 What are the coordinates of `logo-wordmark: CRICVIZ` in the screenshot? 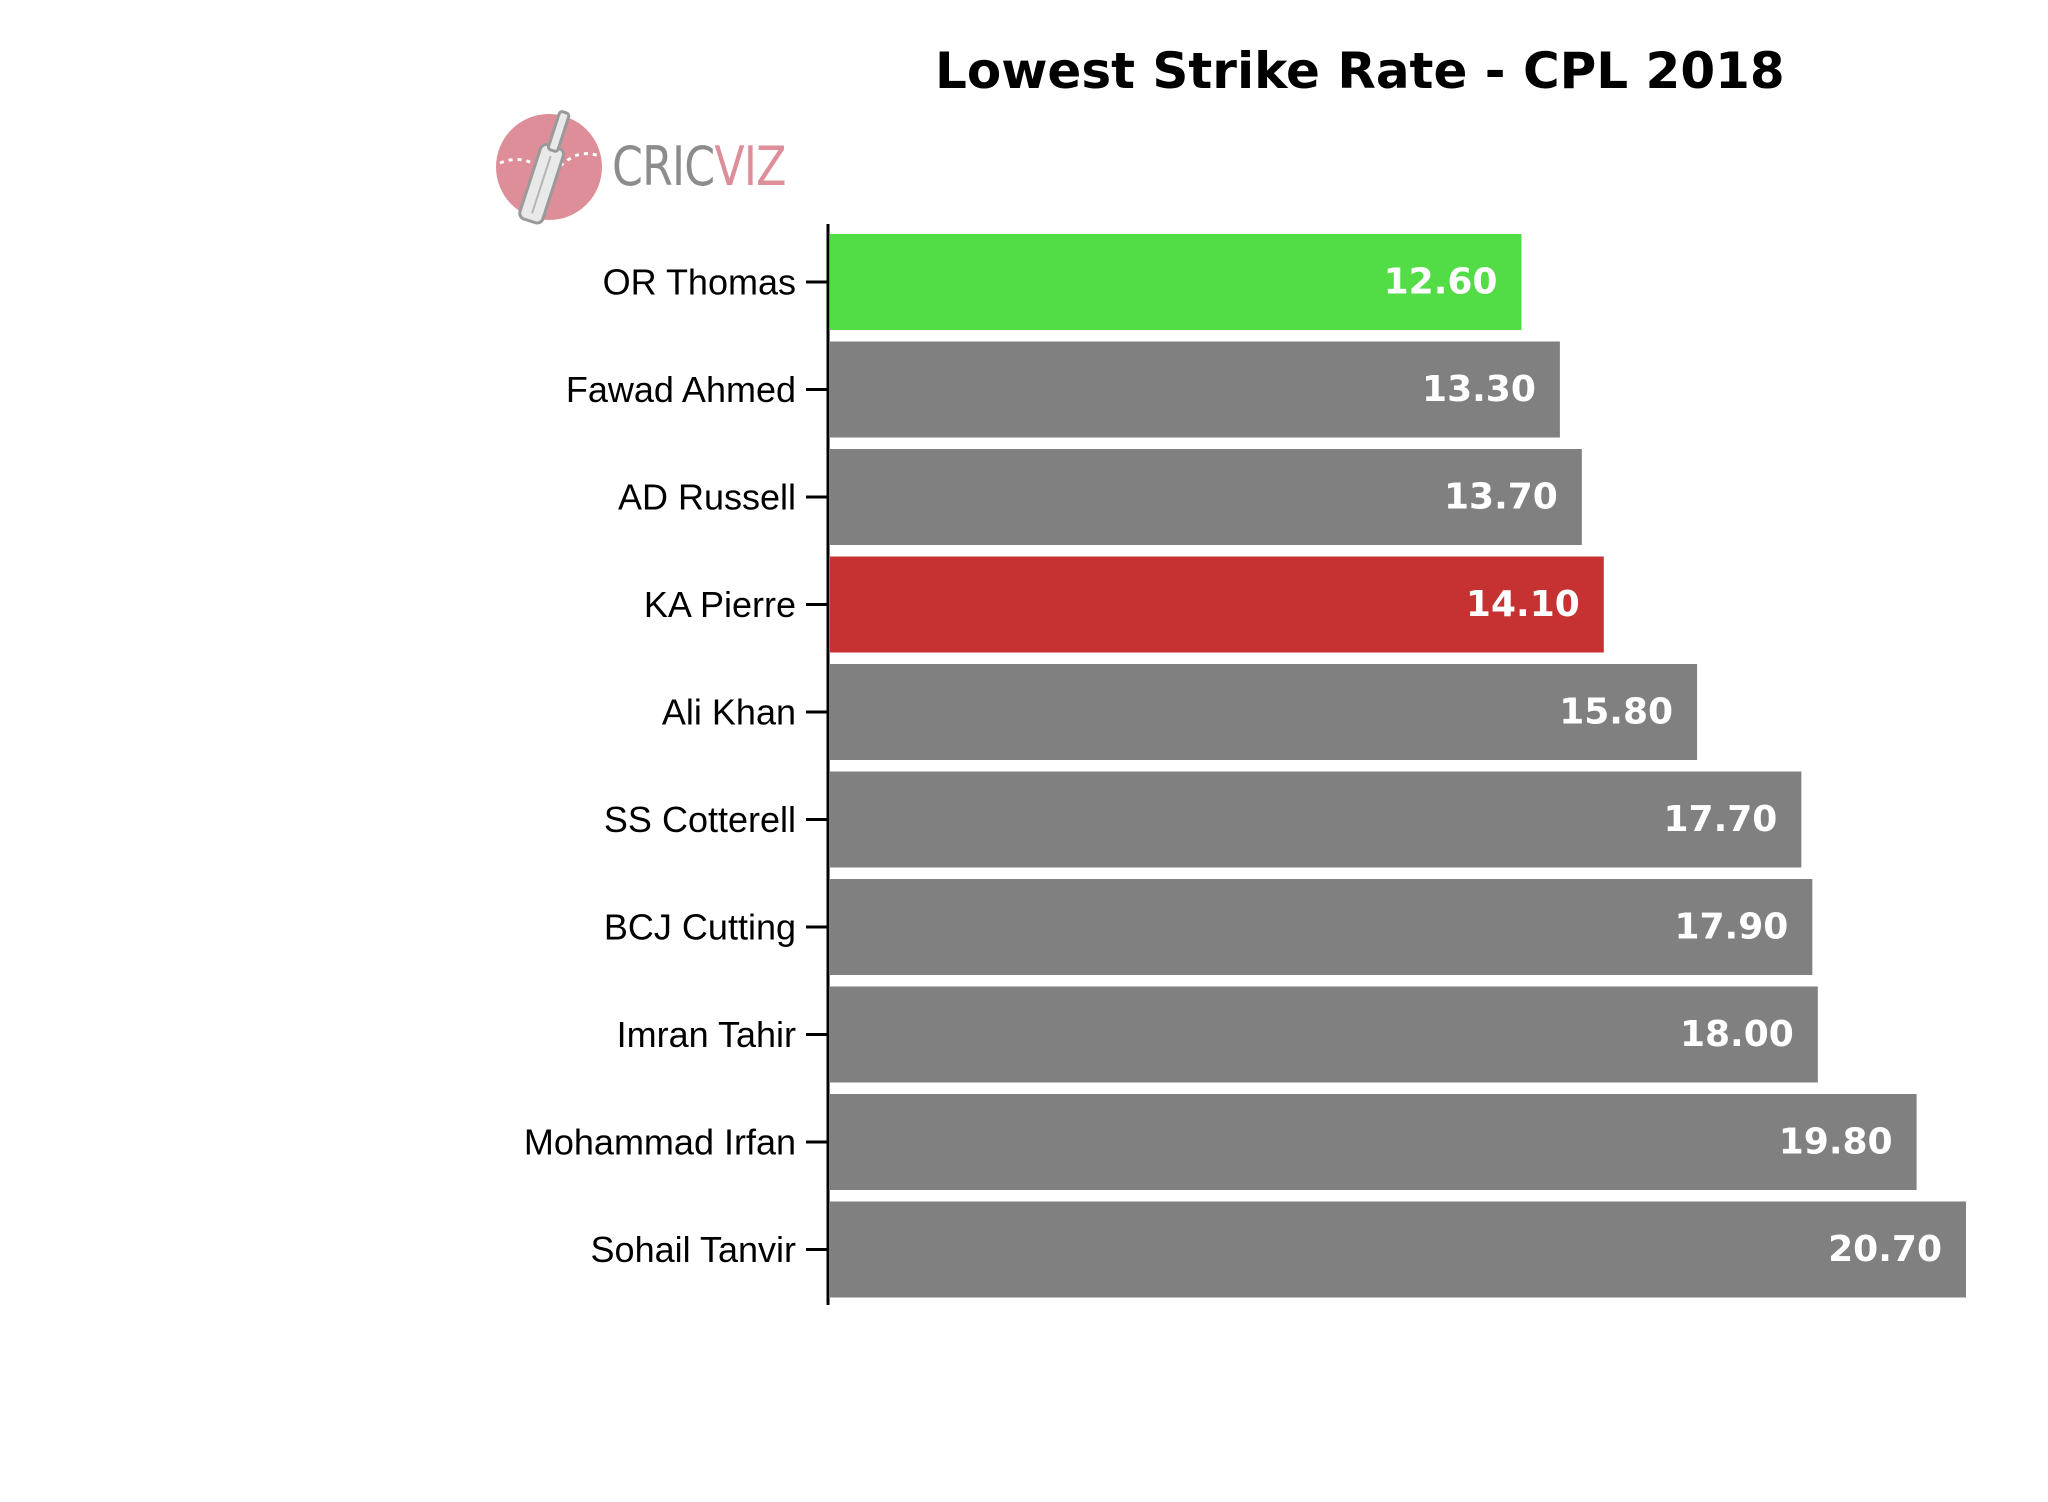 It's located at (699, 166).